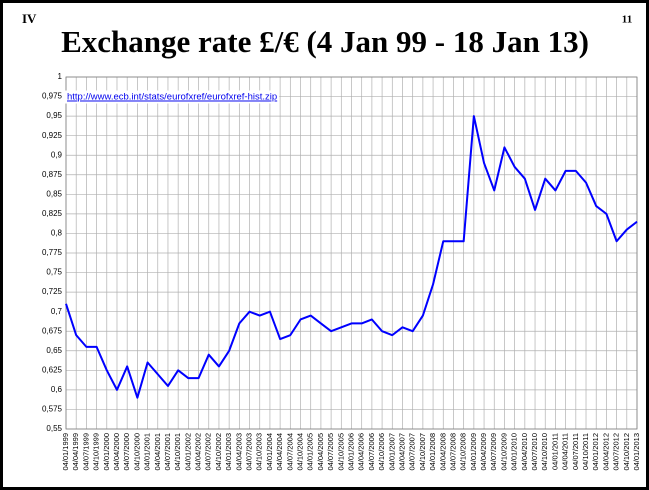  I want to click on x-tick-label: 04/04/2001, so click(157, 452).